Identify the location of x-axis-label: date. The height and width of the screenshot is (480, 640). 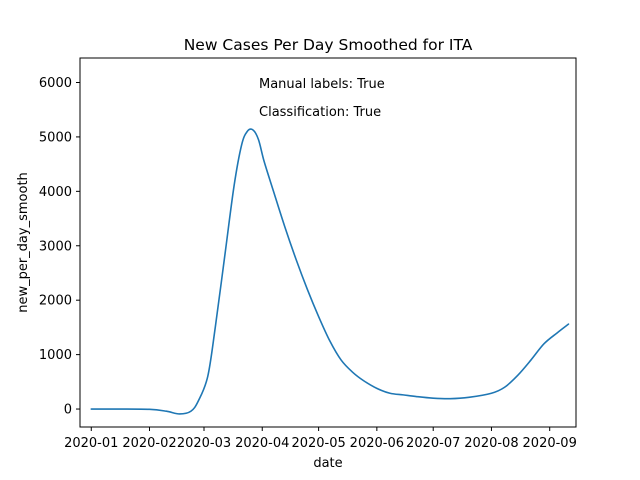
(327, 463).